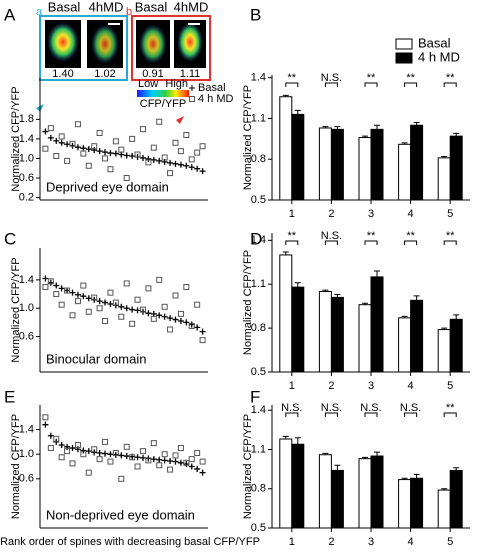 This screenshot has height=556, width=484. What do you see at coordinates (192, 88) in the screenshot?
I see `legend-marker` at bounding box center [192, 88].